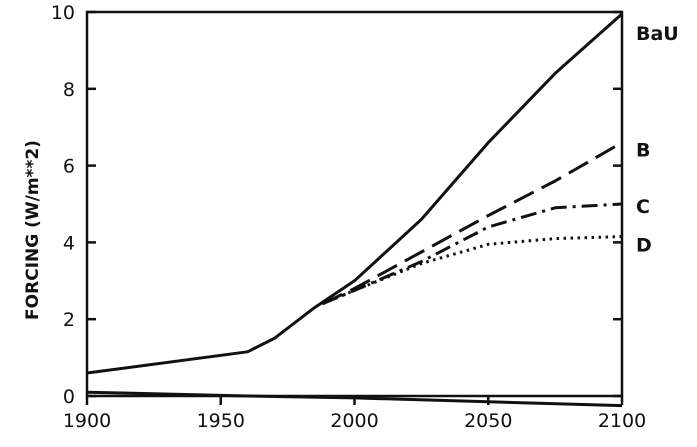  I want to click on y-tick-label: 6, so click(69, 167).